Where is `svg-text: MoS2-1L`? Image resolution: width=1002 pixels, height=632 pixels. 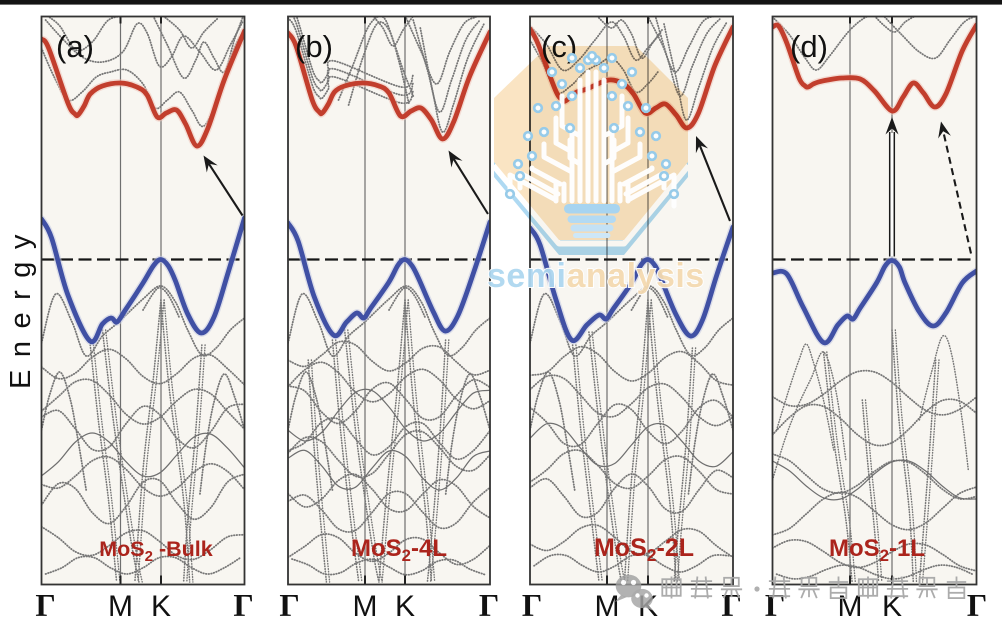
svg-text: MoS2-1L is located at coordinates (877, 550).